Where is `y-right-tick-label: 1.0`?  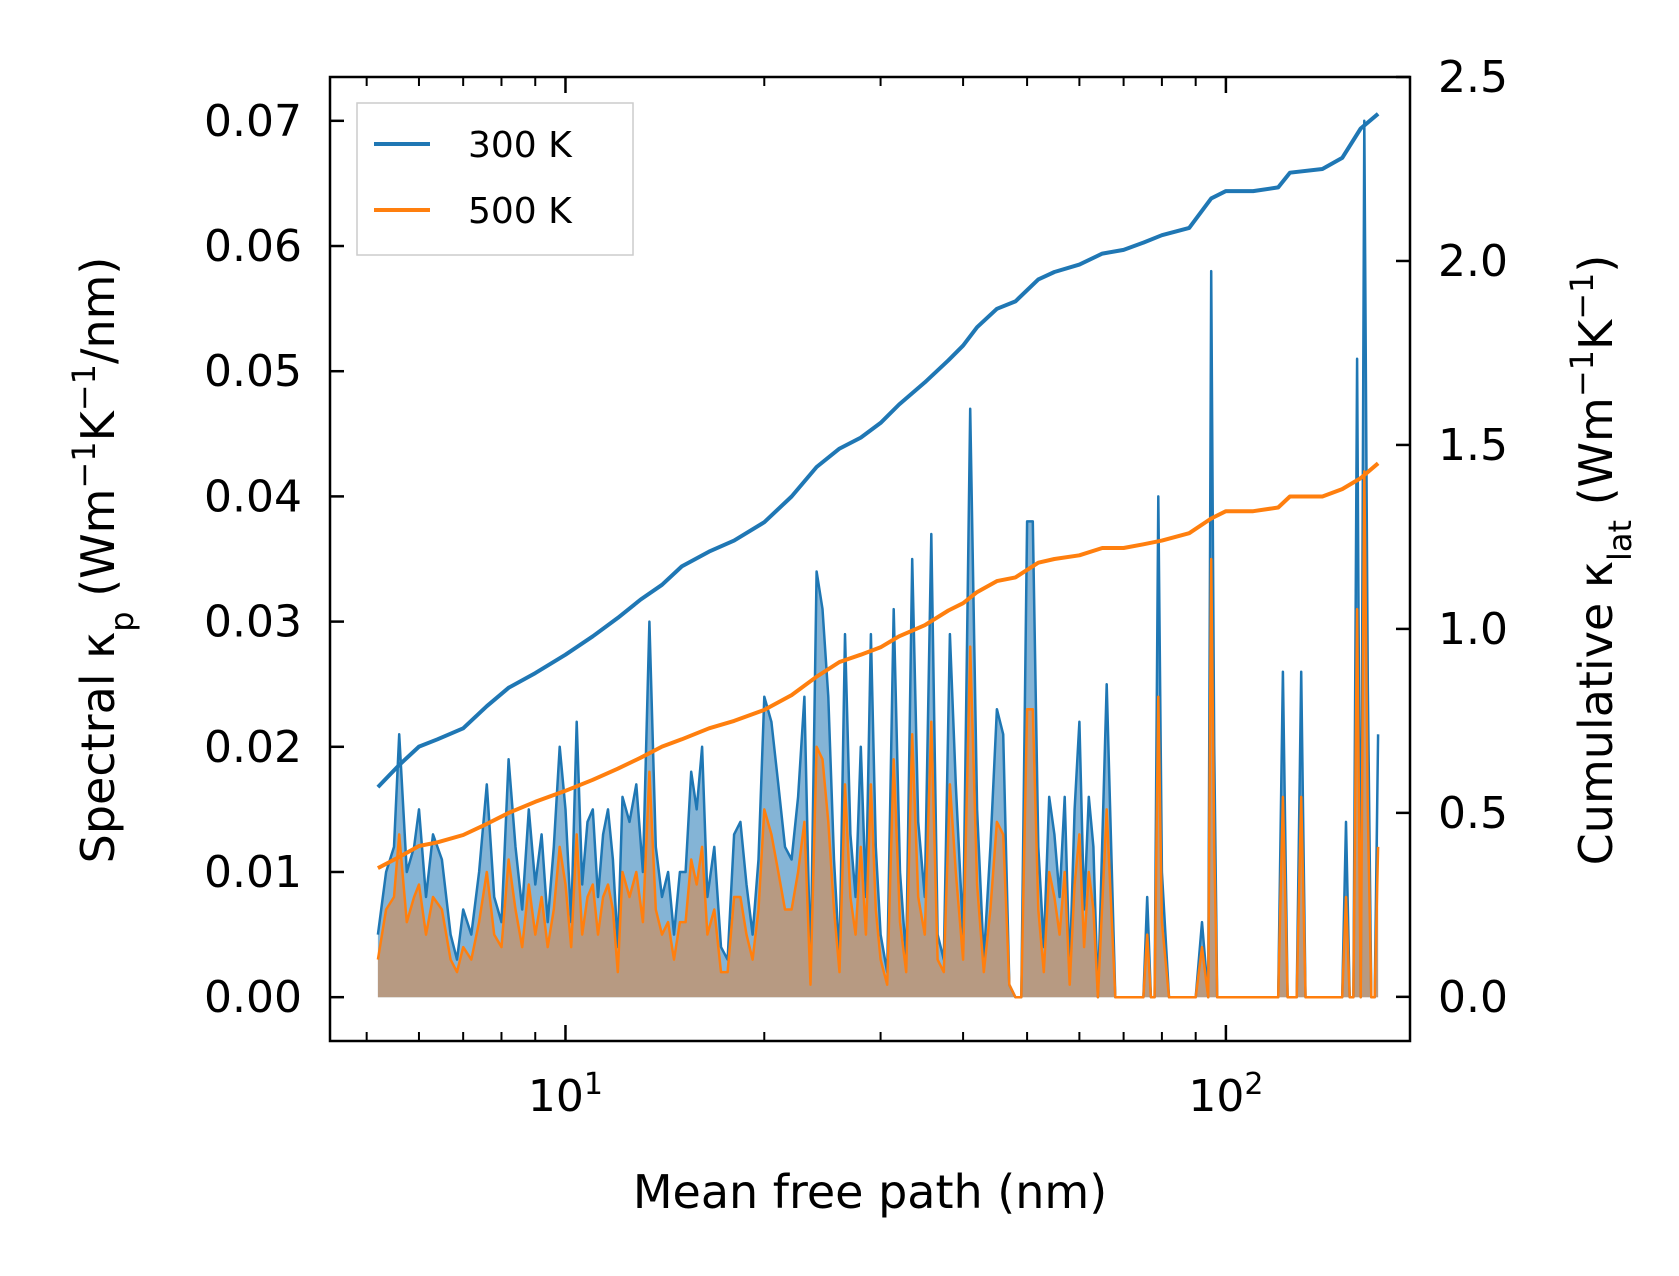 y-right-tick-label: 1.0 is located at coordinates (1473, 629).